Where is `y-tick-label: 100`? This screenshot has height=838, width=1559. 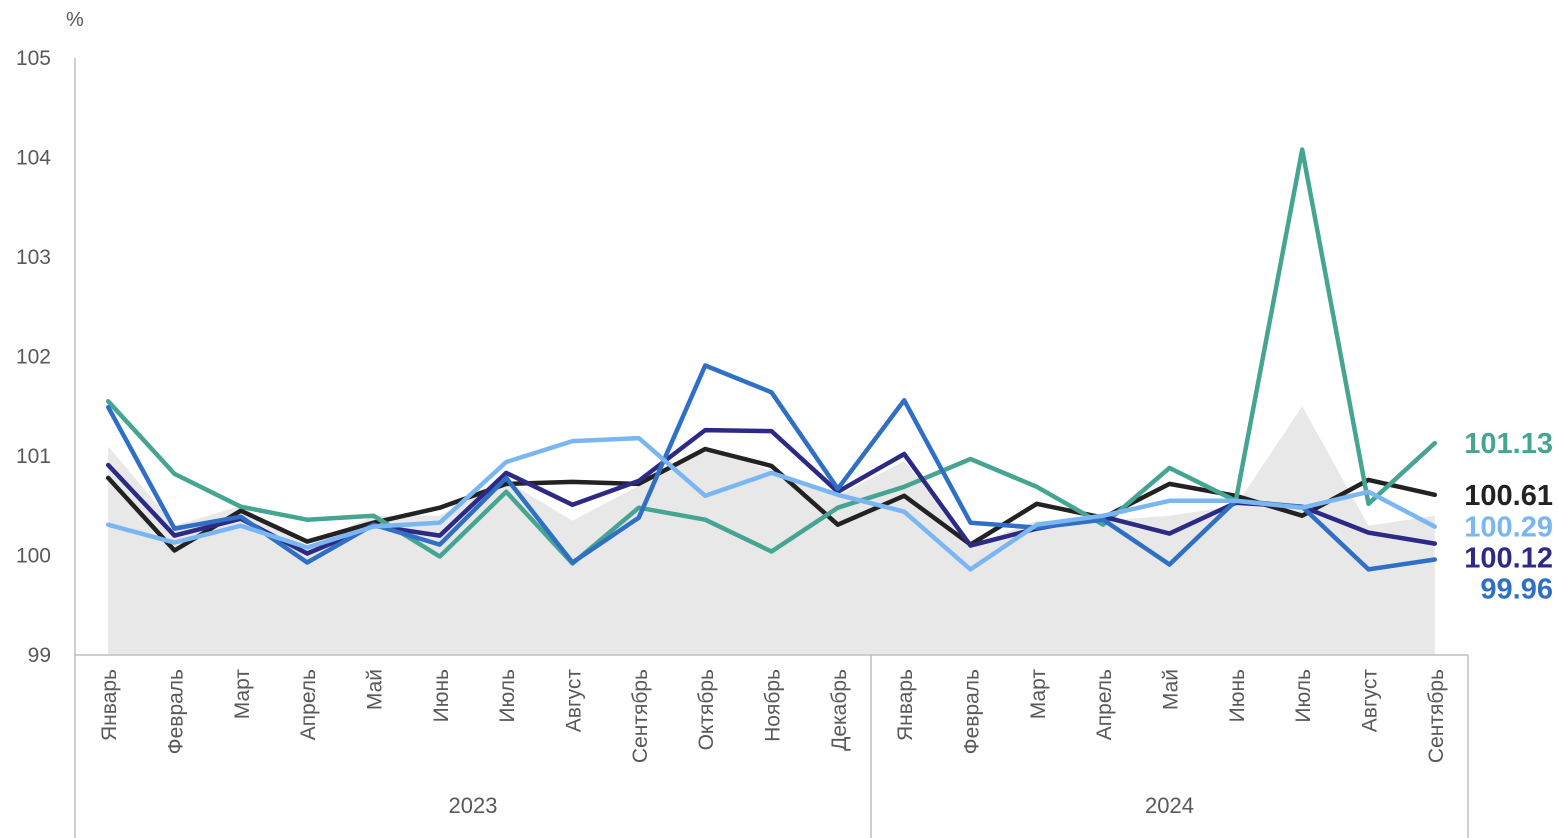
y-tick-label: 100 is located at coordinates (33, 556).